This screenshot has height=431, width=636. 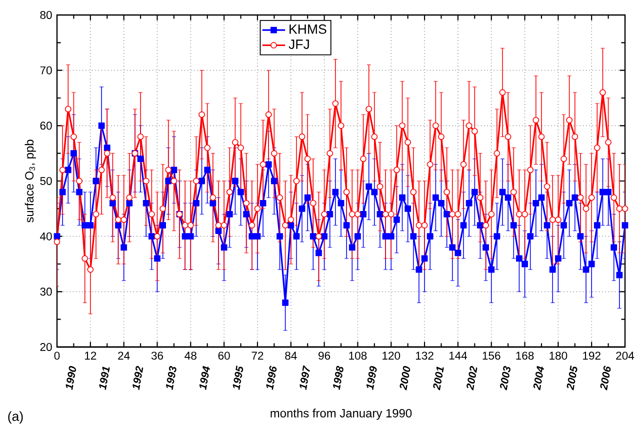 I want to click on y-tick-label: 30, so click(x=46, y=292).